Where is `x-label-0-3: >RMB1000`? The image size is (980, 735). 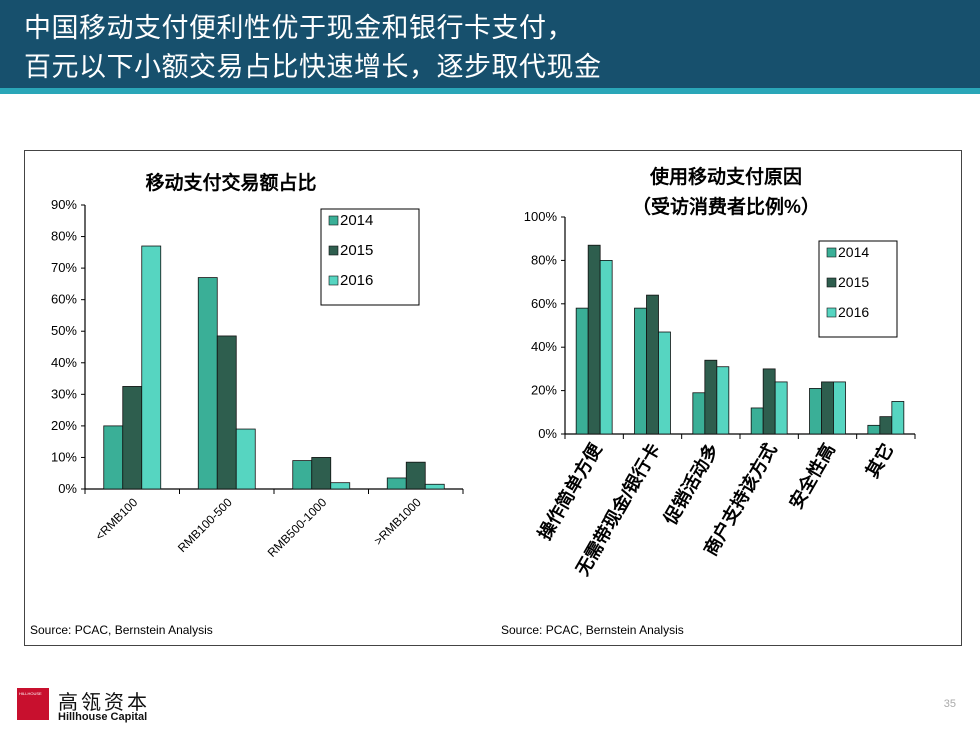
x-label-0-3: >RMB1000 is located at coordinates (397, 521).